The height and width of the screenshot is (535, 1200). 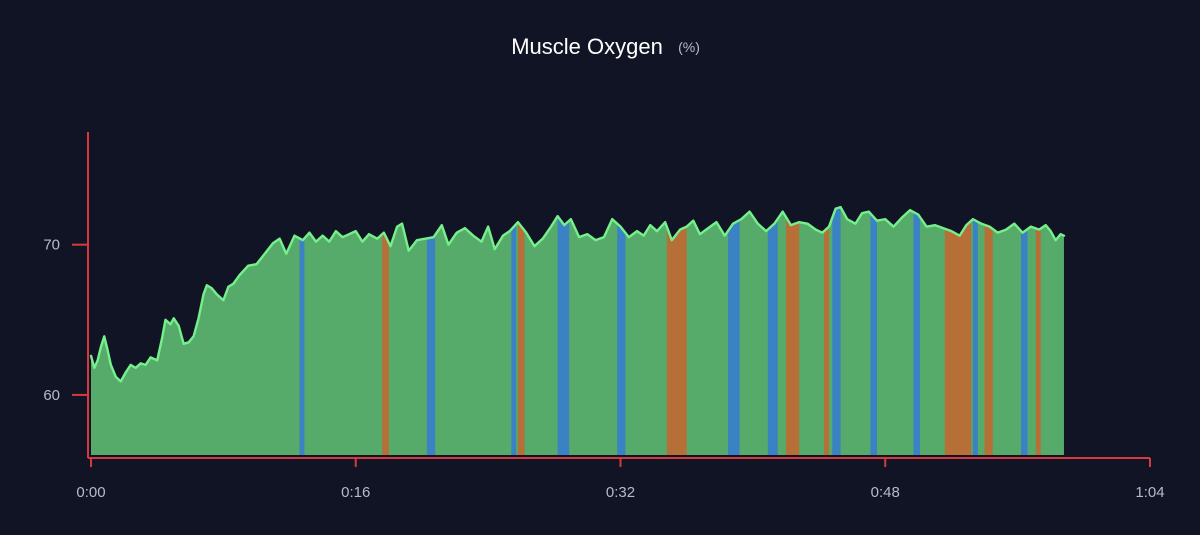 I want to click on x-tick-label-5: 1:04, so click(x=1149, y=492).